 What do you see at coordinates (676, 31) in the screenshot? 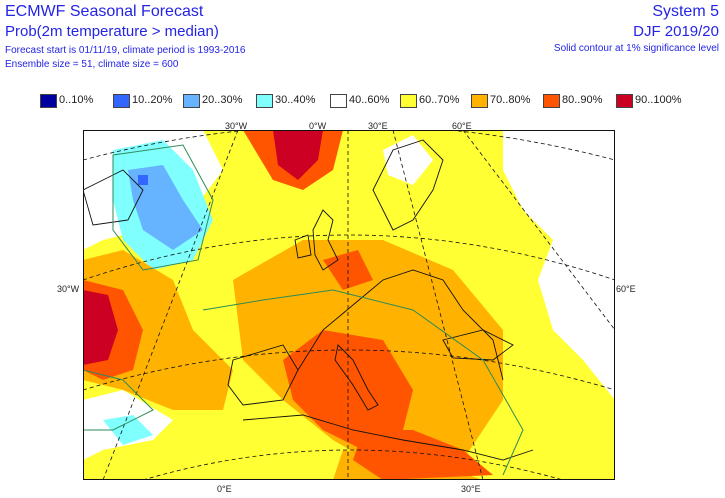
I see `season-label: DJF 2019/20` at bounding box center [676, 31].